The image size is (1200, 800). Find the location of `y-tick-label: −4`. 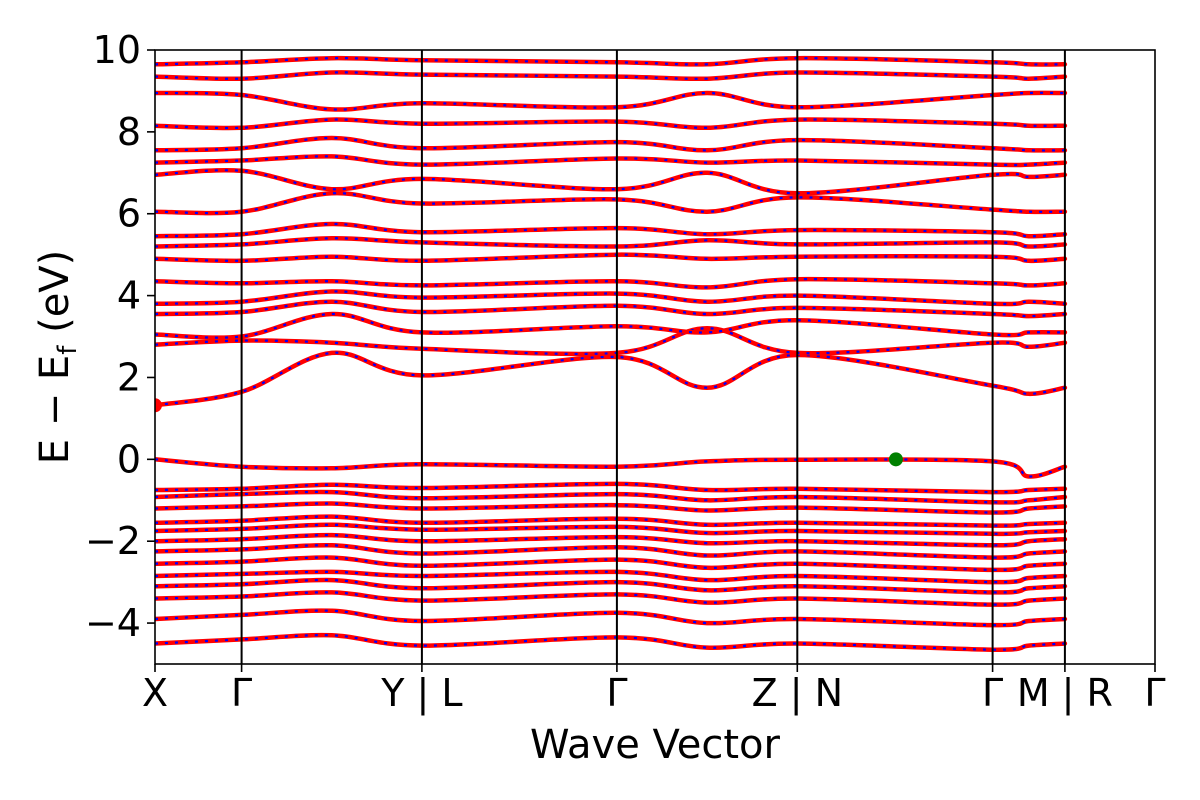

y-tick-label: −4 is located at coordinates (113, 623).